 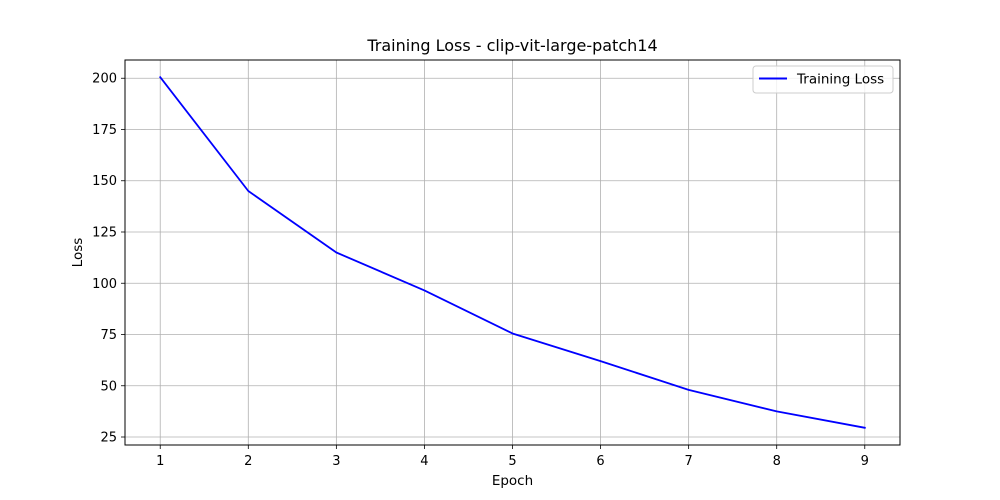 What do you see at coordinates (840, 80) in the screenshot?
I see `legend-label-training-loss: Training Loss` at bounding box center [840, 80].